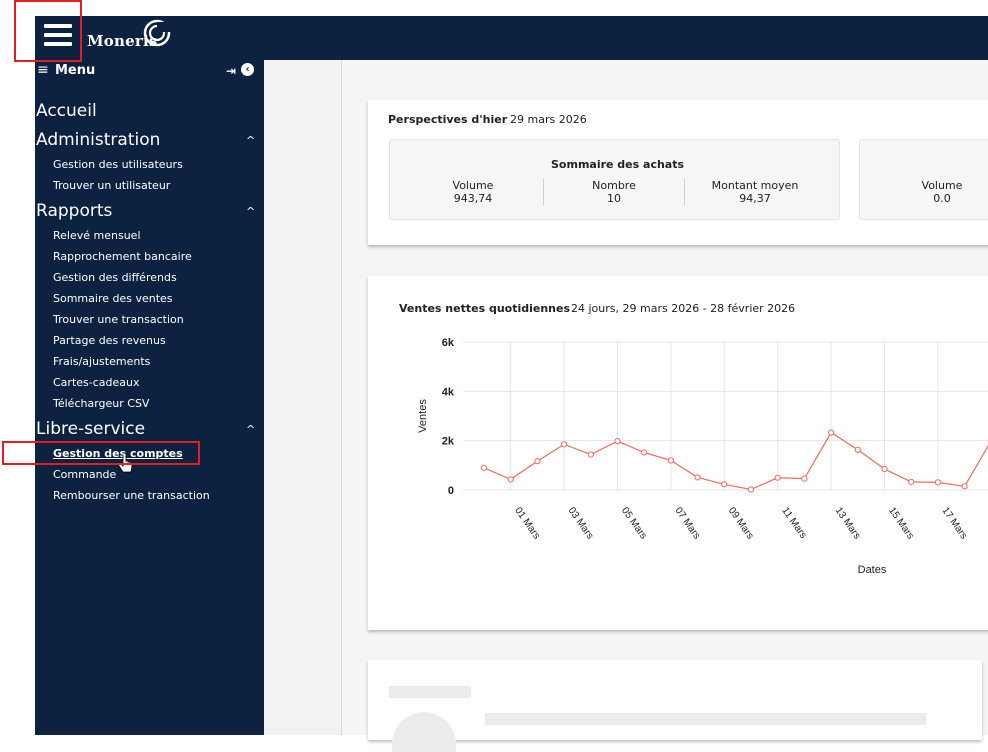 The width and height of the screenshot is (988, 752). Describe the element at coordinates (618, 164) in the screenshot. I see `summary-title: Sommaire des achats` at that location.